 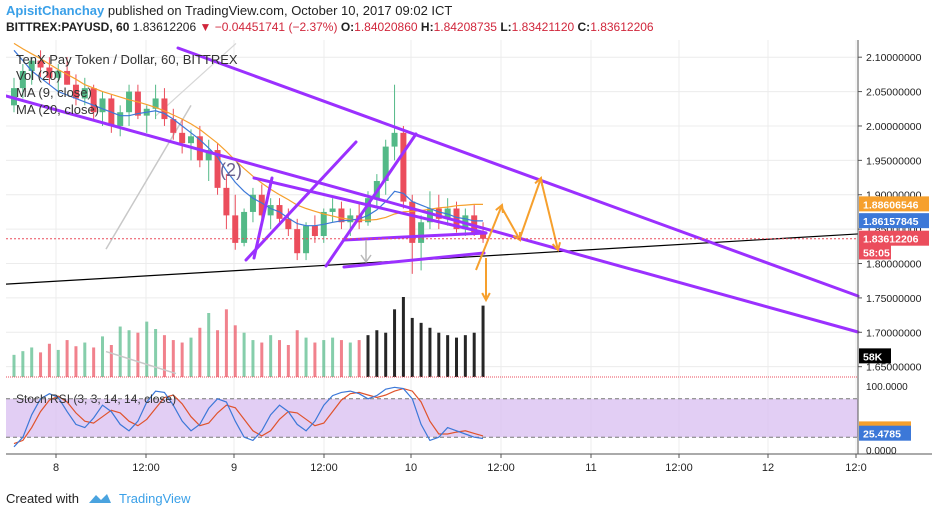 What do you see at coordinates (894, 368) in the screenshot?
I see `price-tick-label: 1.65000000` at bounding box center [894, 368].